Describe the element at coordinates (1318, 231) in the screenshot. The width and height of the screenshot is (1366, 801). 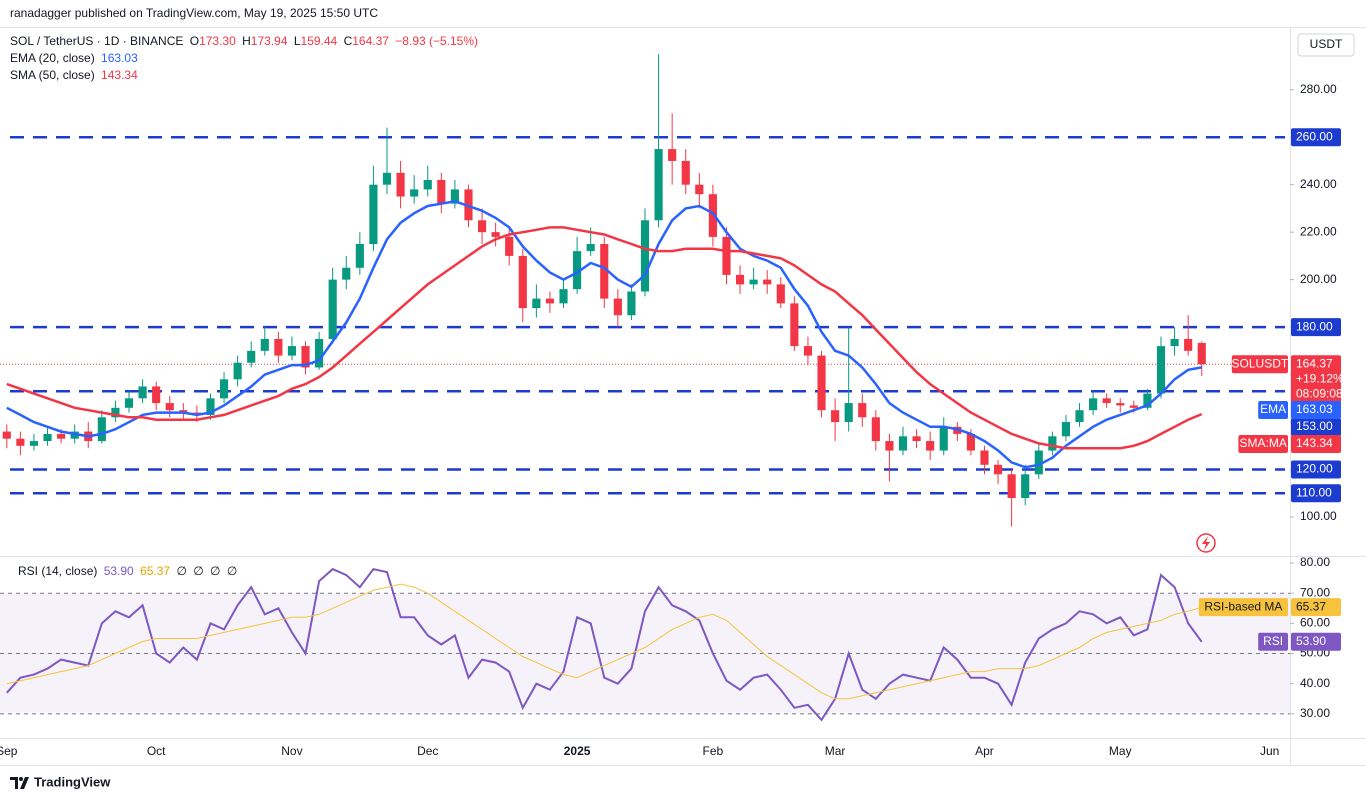
I see `y-tick-label: 220.00` at that location.